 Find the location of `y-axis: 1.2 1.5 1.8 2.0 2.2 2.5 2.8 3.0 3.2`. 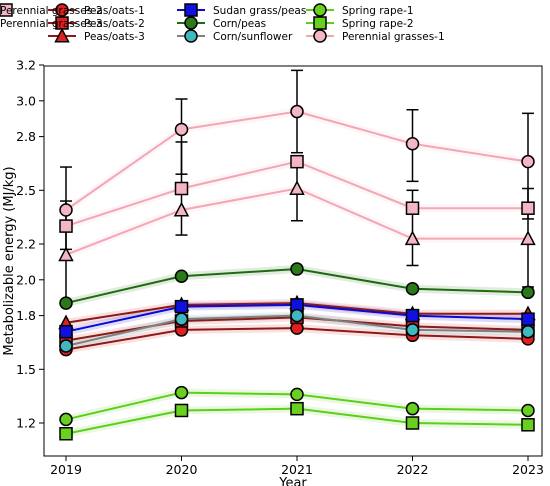

y-axis: 1.2 1.5 1.8 2.0 2.2 2.5 2.8 3.0 3.2 is located at coordinates (30, 244).